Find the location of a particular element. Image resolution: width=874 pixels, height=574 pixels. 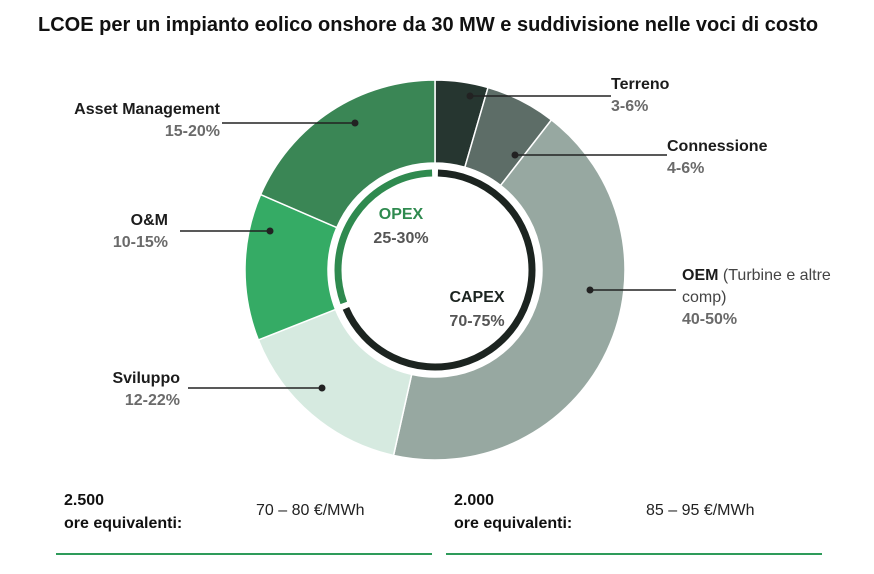

equivalent-hours: 2.500 ore equivalenti: is located at coordinates (123, 512).